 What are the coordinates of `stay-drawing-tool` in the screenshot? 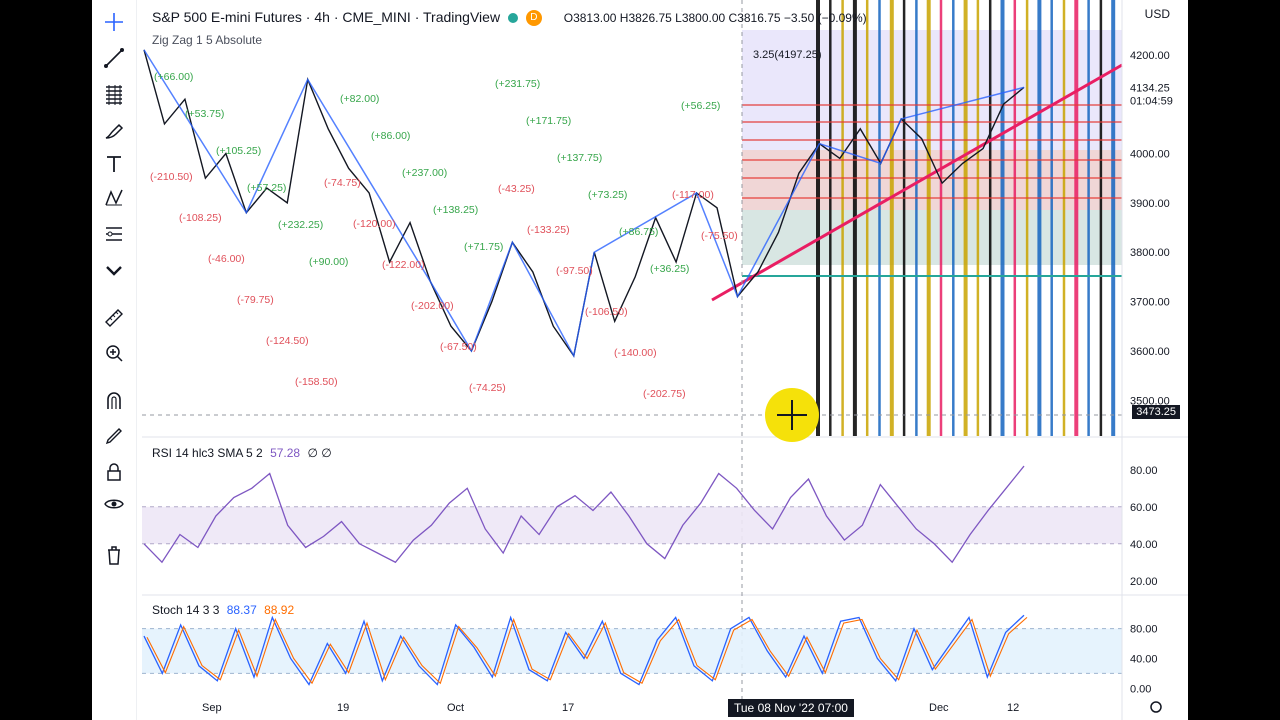 It's located at (114, 436).